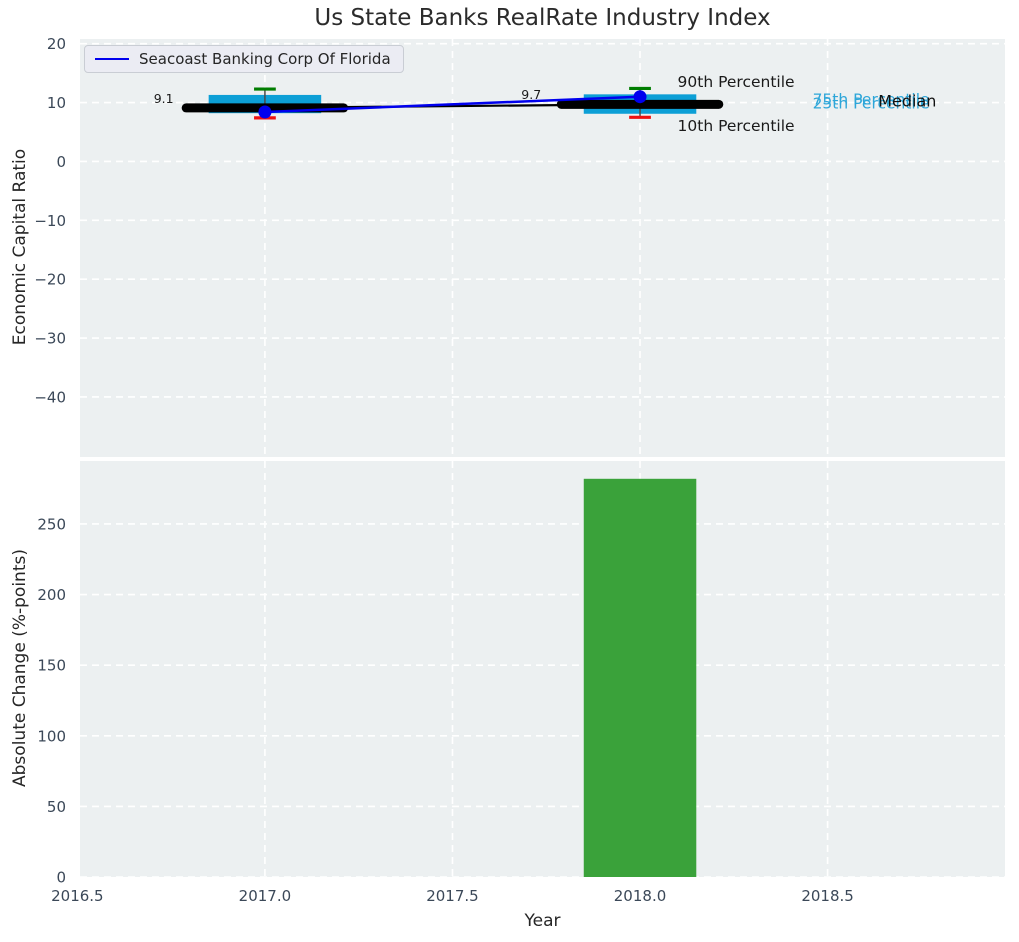 This screenshot has width=1019, height=942. I want to click on legend-line-sample-icon, so click(112, 59).